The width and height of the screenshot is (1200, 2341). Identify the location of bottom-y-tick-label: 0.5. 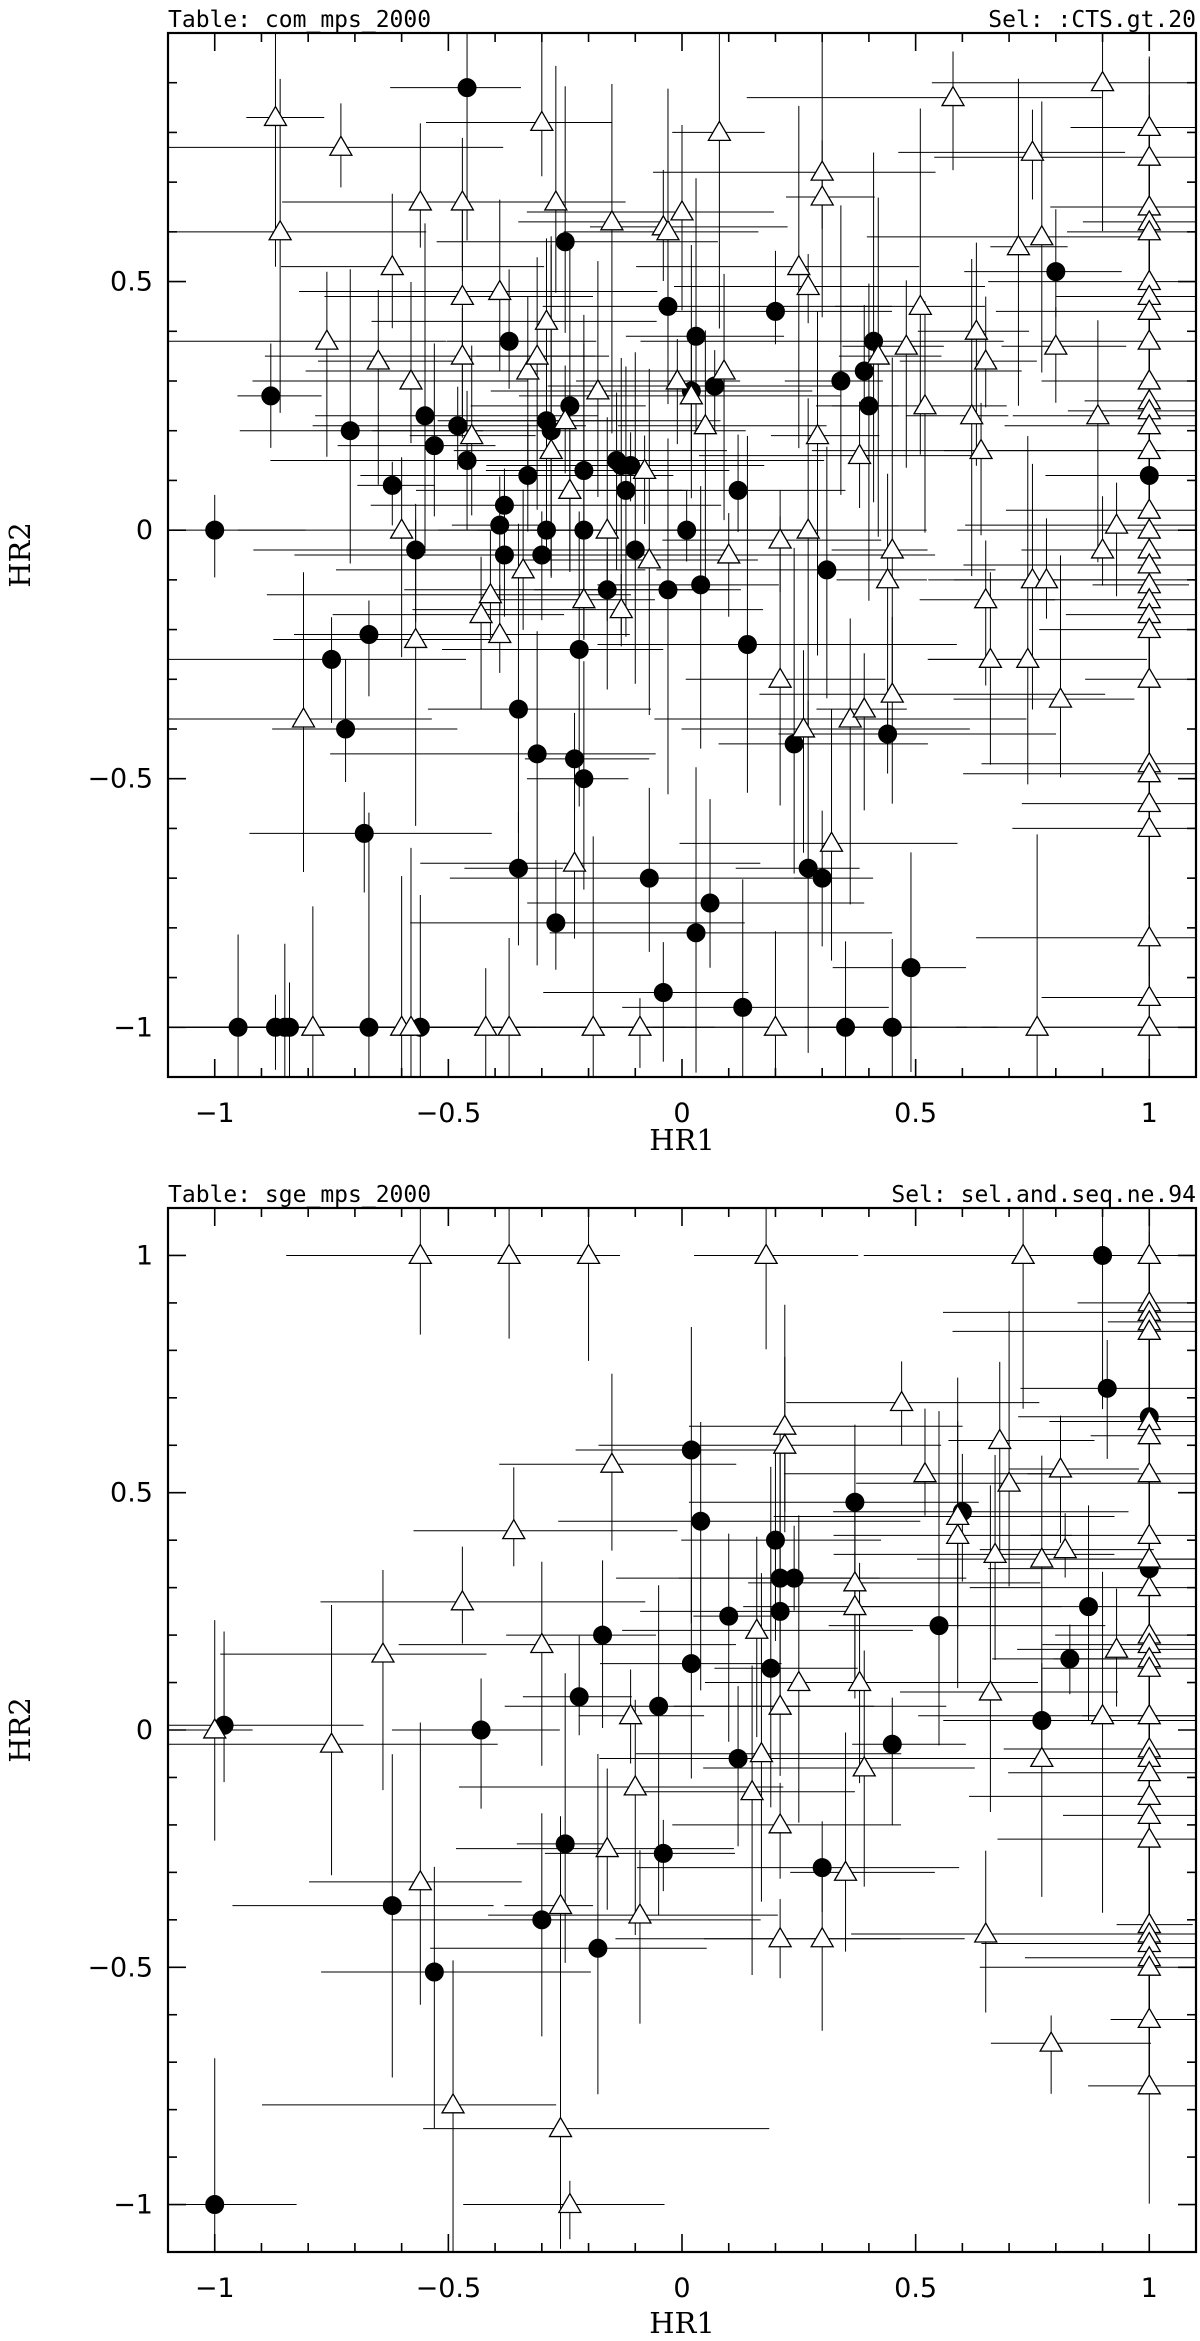
(131, 1493).